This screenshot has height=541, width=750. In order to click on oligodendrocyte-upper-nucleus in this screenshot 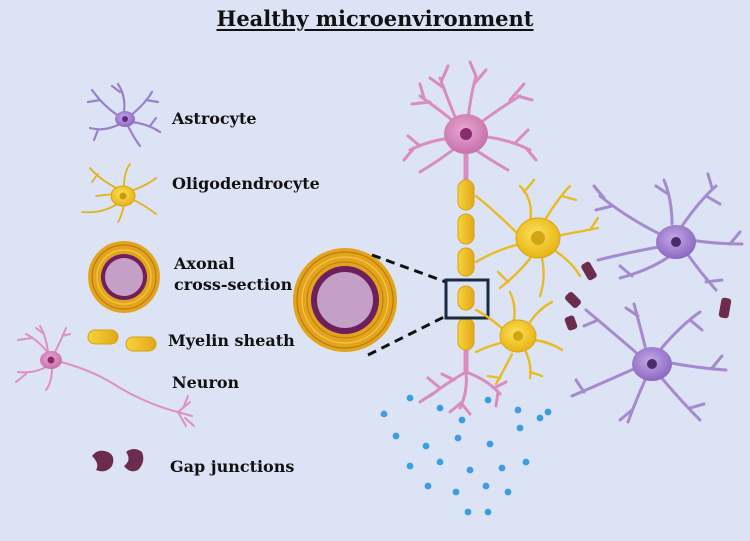, I will do `click(538, 238)`.